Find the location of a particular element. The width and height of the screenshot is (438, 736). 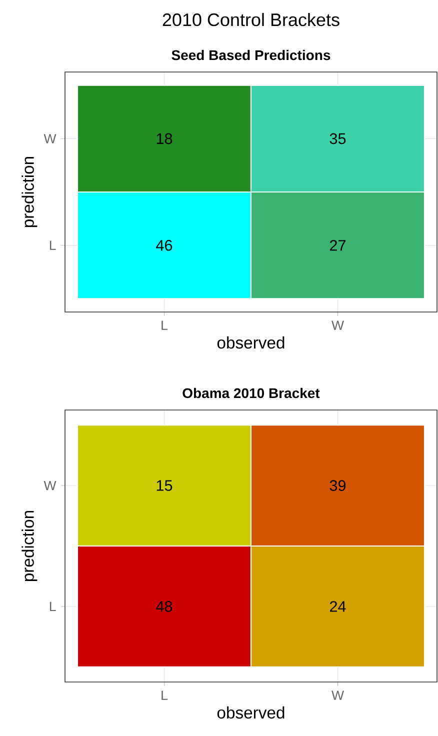

data-label: 27 is located at coordinates (338, 245).